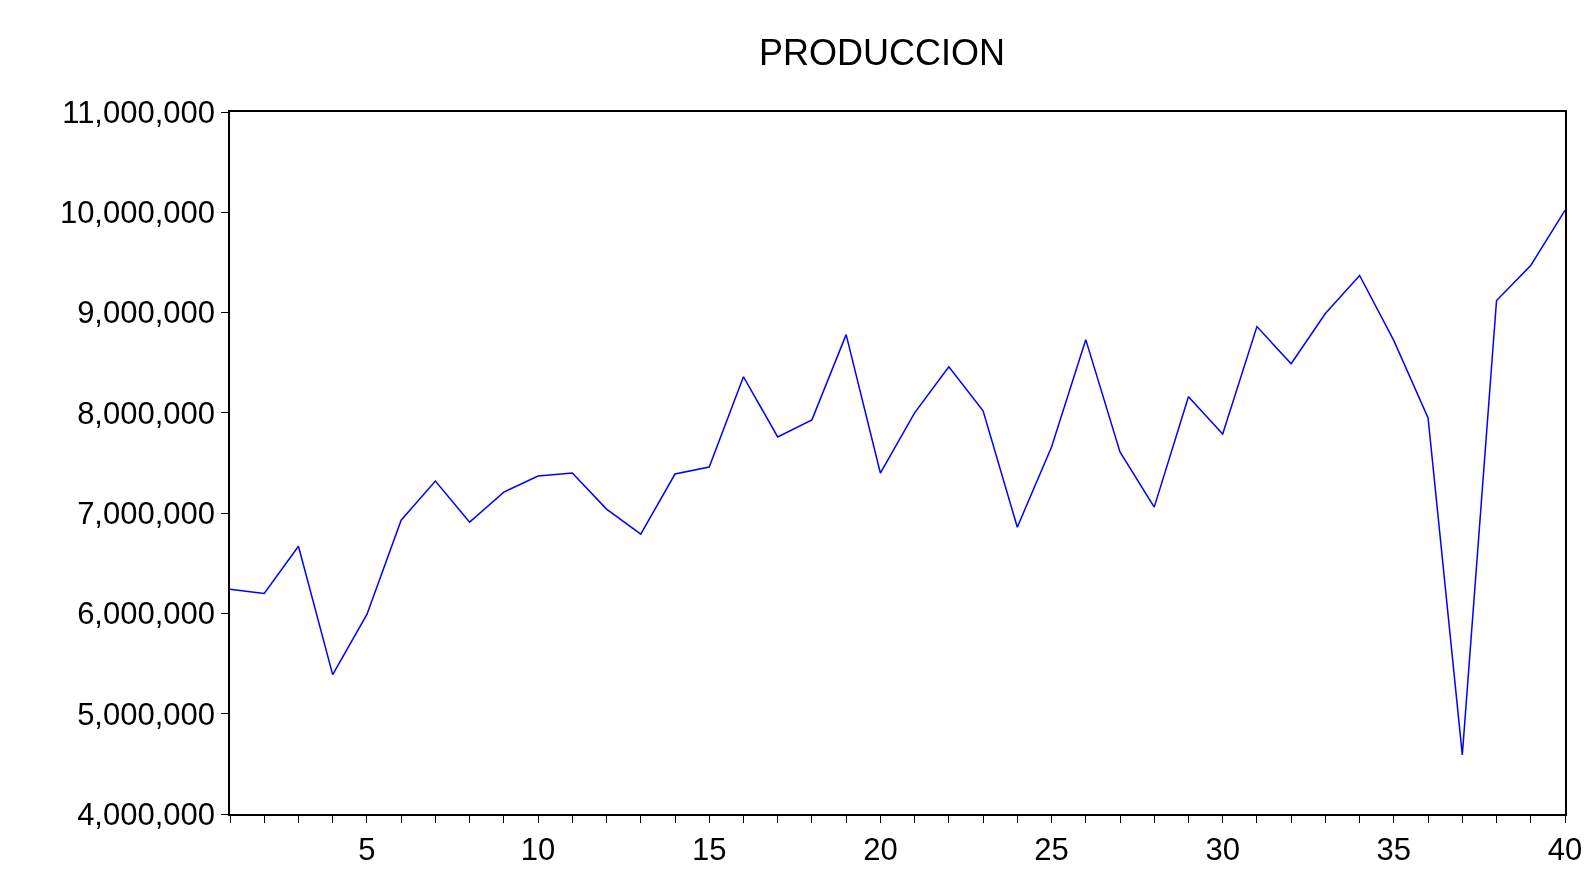 The image size is (1595, 884). Describe the element at coordinates (139, 112) in the screenshot. I see `y-tick-label: 11,000,000` at that location.